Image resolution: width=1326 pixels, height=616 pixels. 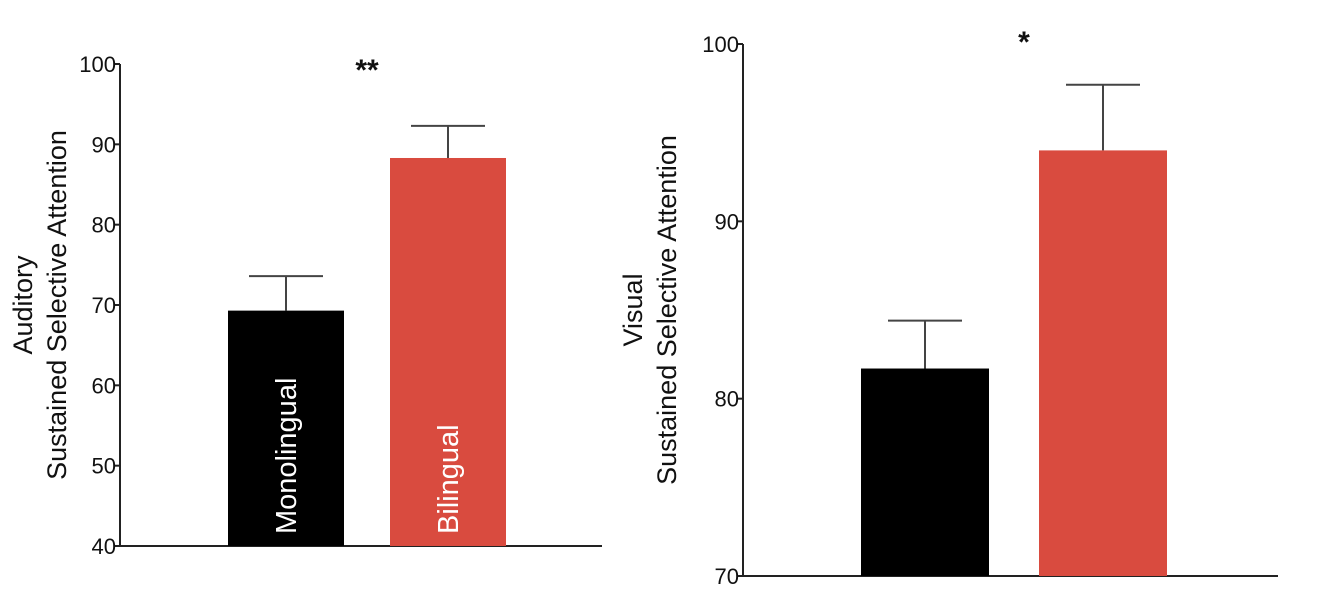 What do you see at coordinates (57, 305) in the screenshot?
I see `chart-1-ylabel-line-2: Sustained Selective Attention` at bounding box center [57, 305].